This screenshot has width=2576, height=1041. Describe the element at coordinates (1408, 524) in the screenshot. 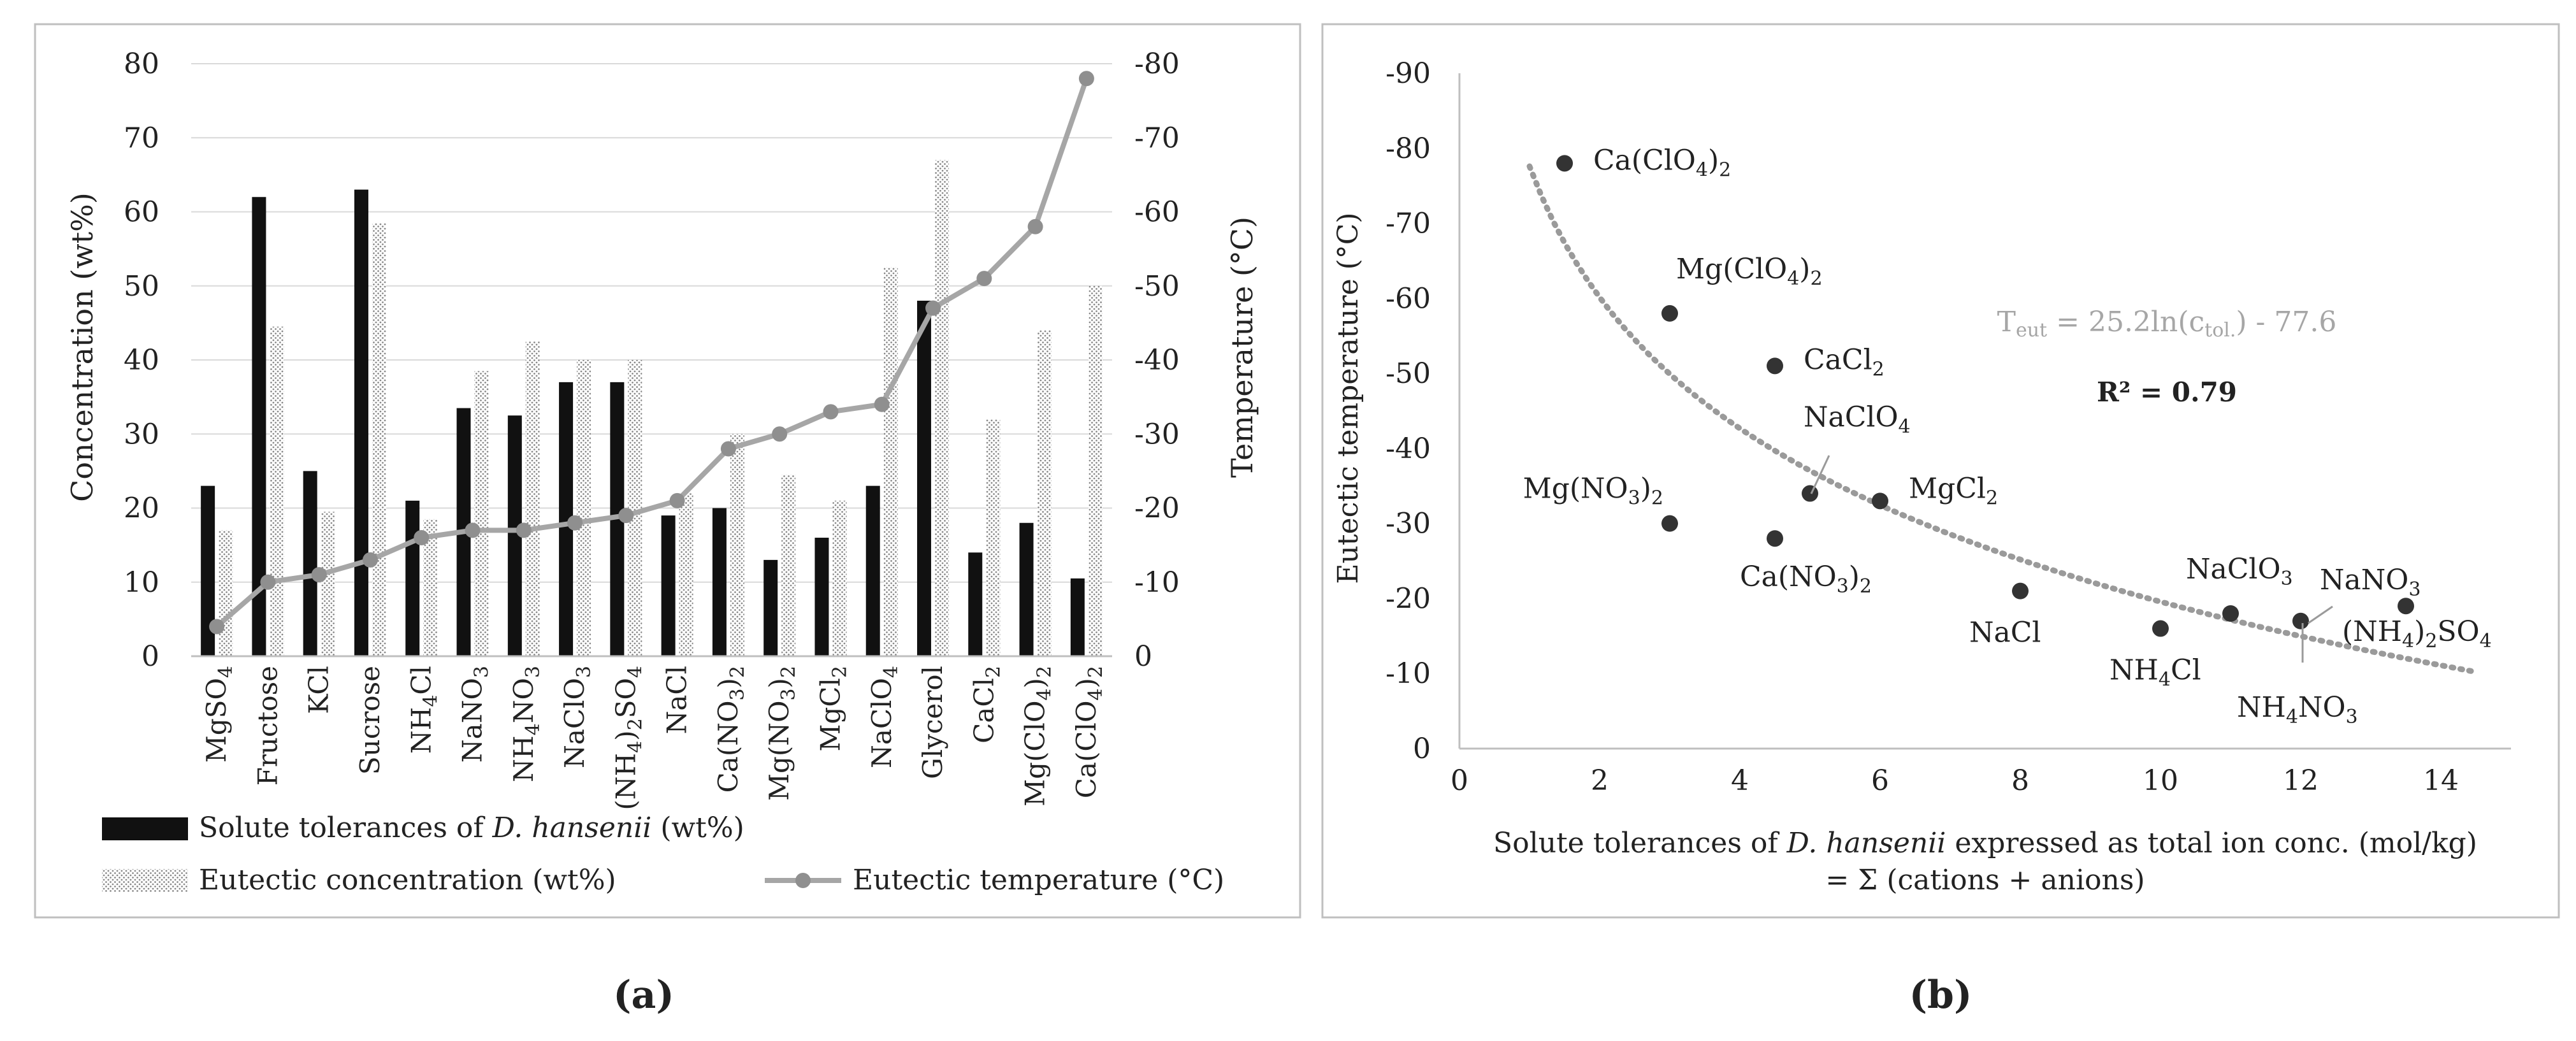

I see `panel-b-y-tick-label: -30` at that location.